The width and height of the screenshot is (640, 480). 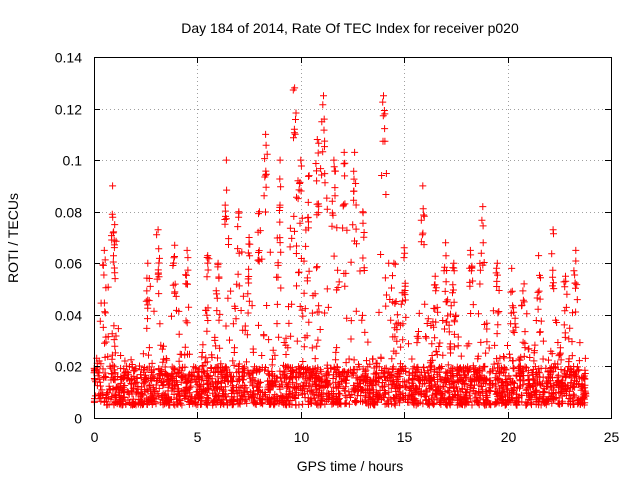 What do you see at coordinates (612, 437) in the screenshot?
I see `x-tick-label: 25` at bounding box center [612, 437].